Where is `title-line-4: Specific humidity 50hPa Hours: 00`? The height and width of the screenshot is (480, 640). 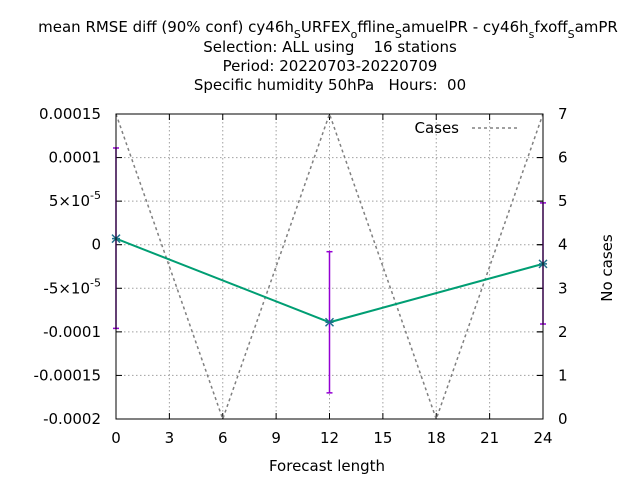 title-line-4: Specific humidity 50hPa Hours: 00 is located at coordinates (330, 85).